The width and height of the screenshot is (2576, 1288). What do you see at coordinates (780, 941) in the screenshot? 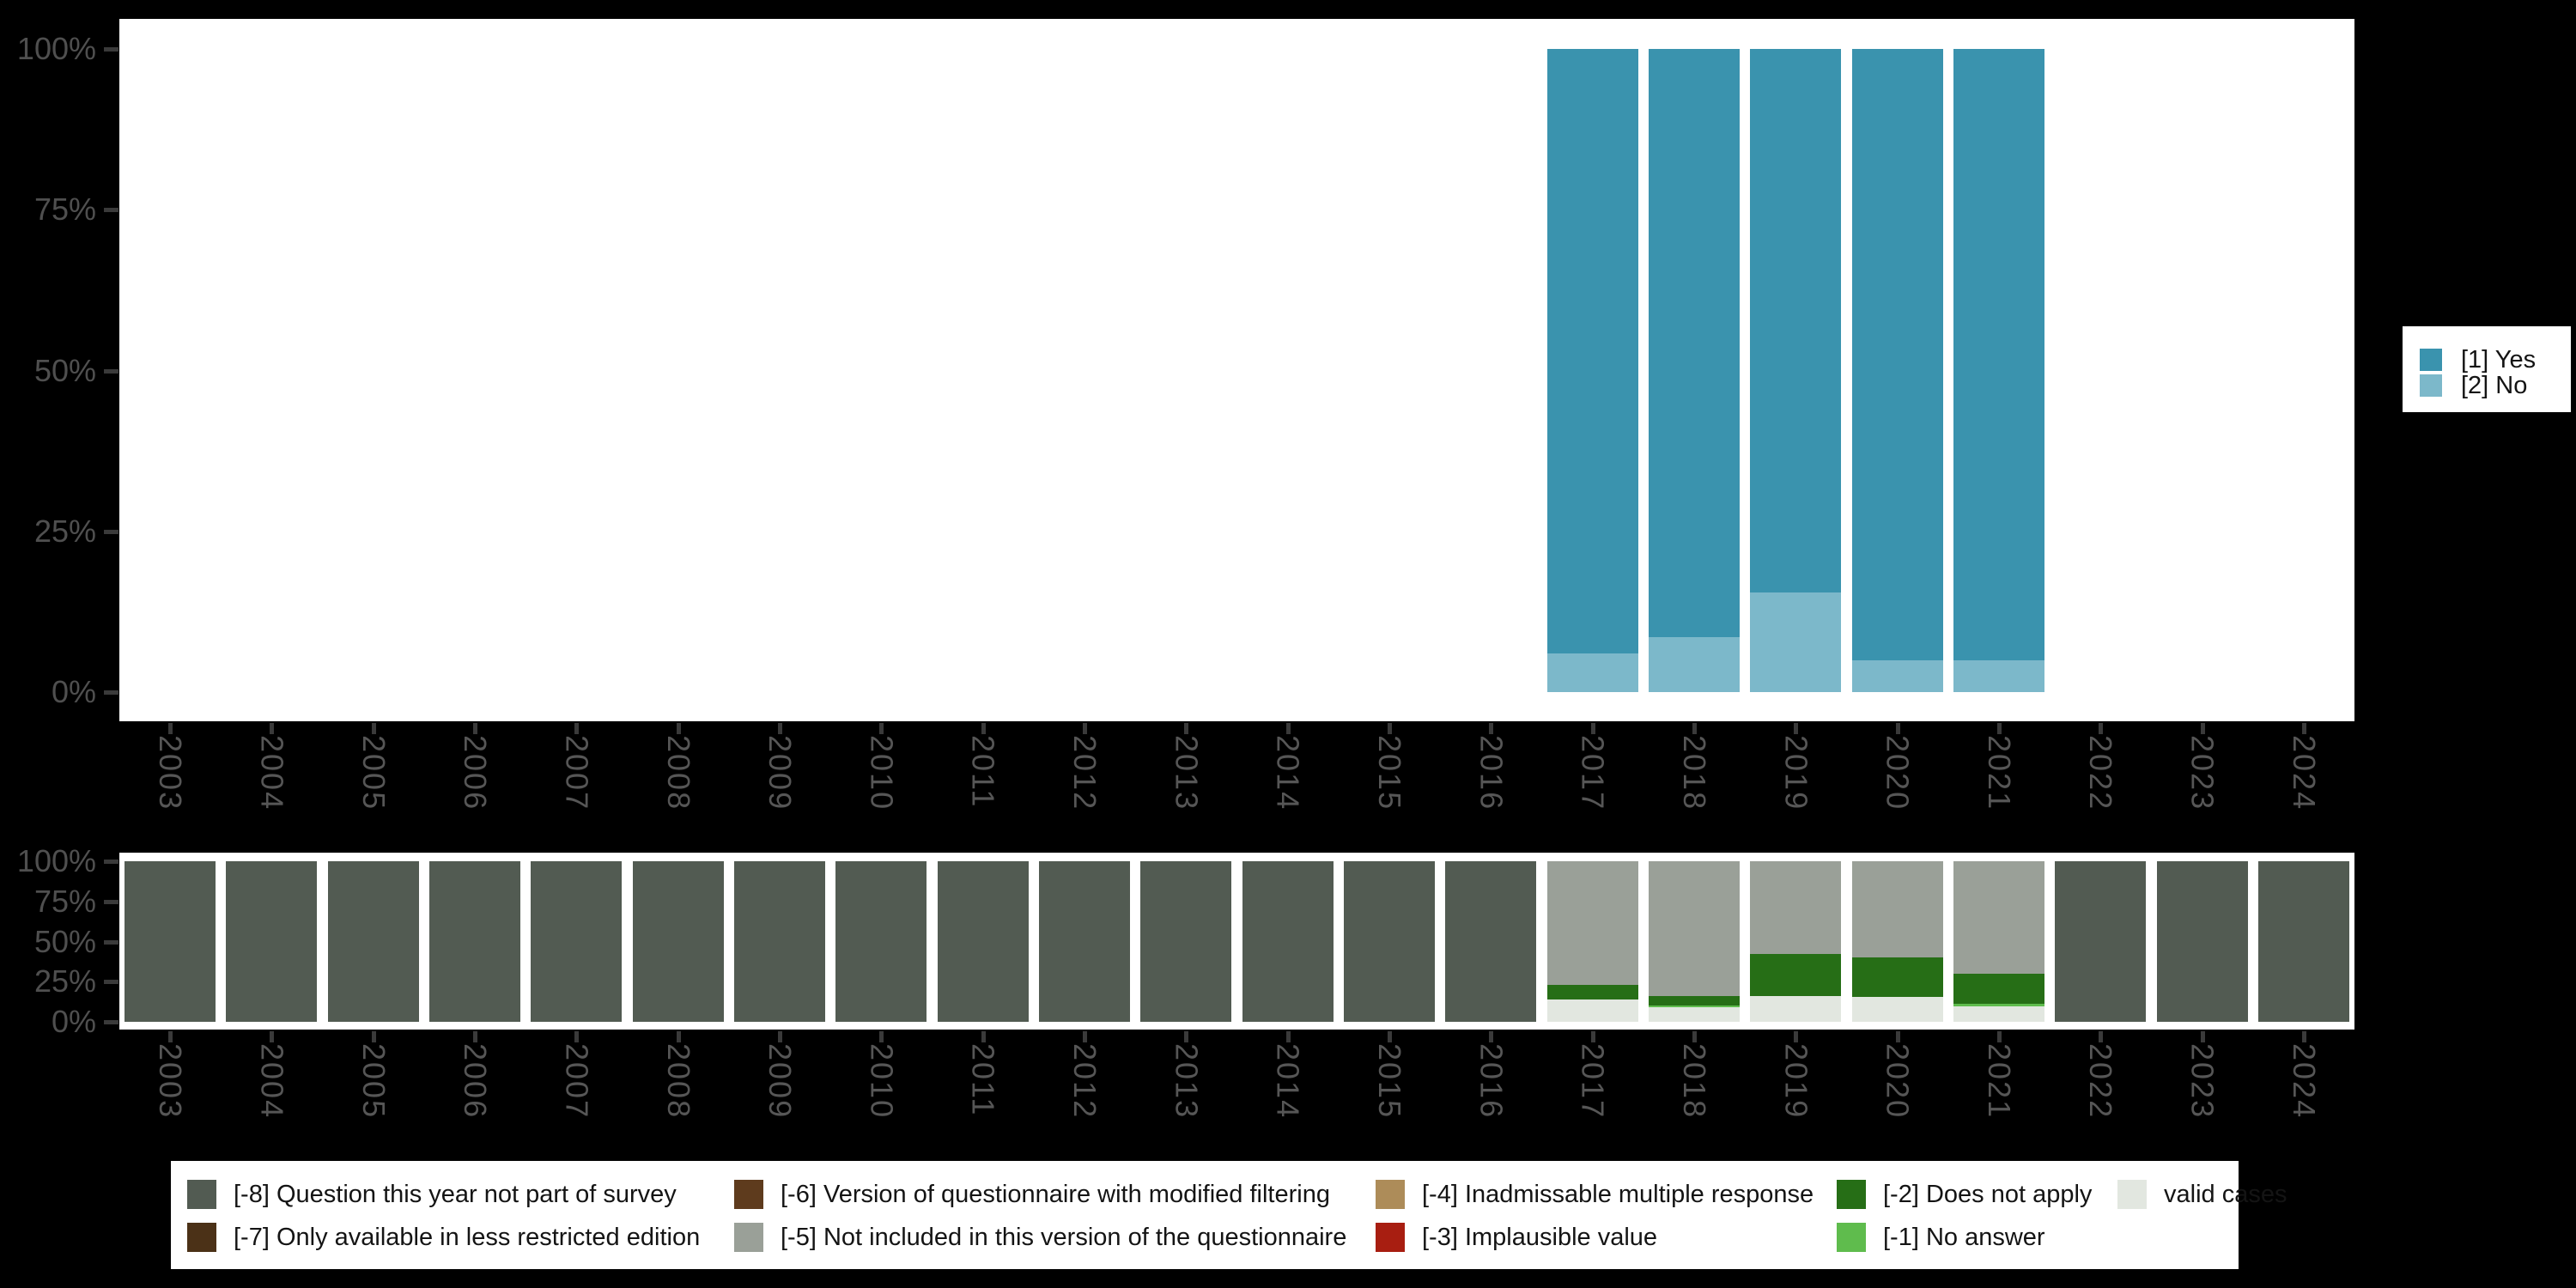
I see `bar-segment-2009` at bounding box center [780, 941].